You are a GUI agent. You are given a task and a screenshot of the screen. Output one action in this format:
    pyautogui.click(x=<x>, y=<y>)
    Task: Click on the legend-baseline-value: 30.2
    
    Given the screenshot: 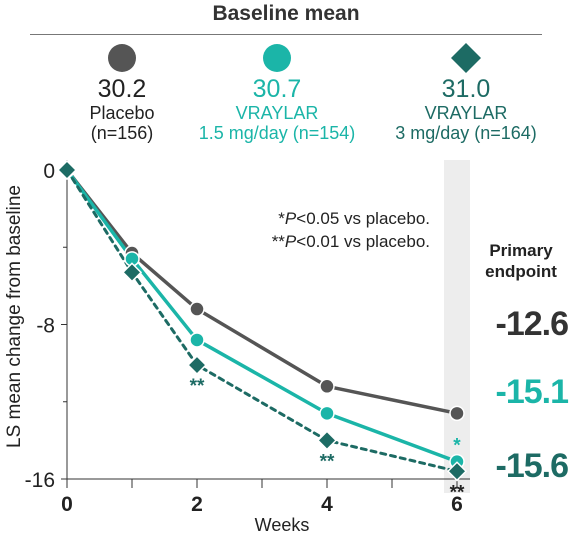 What is the action you would take?
    pyautogui.click(x=122, y=89)
    